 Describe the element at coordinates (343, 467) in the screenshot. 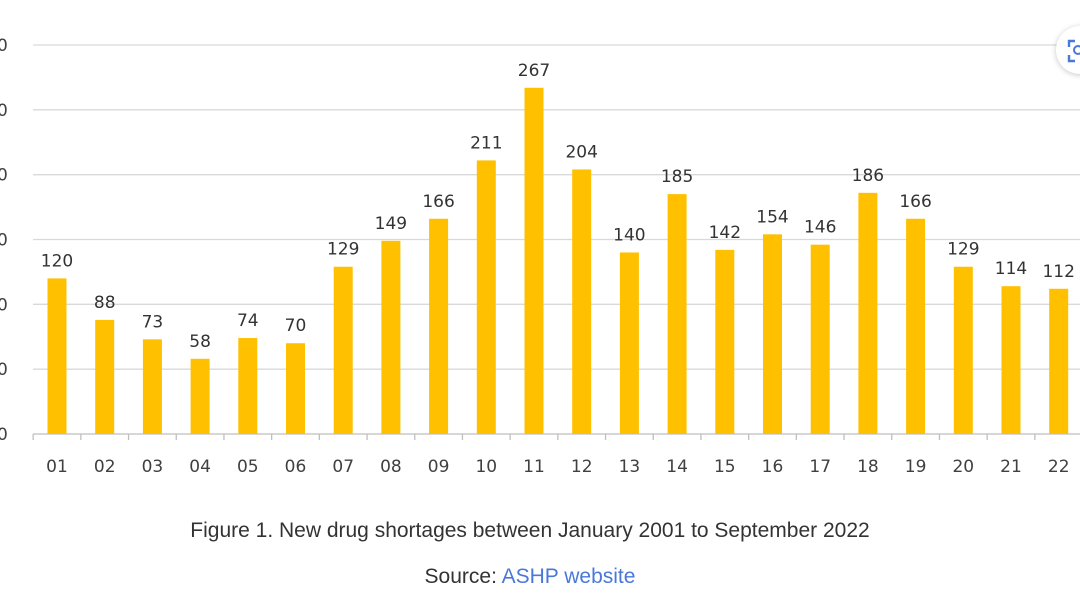

I see `x-tick-label: 07` at that location.